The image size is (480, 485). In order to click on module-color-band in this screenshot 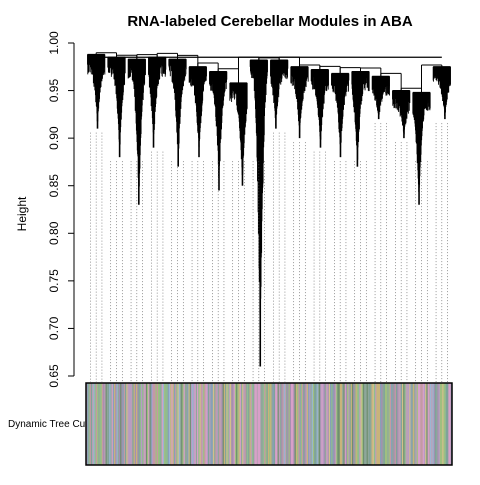, I will do `click(269, 424)`.